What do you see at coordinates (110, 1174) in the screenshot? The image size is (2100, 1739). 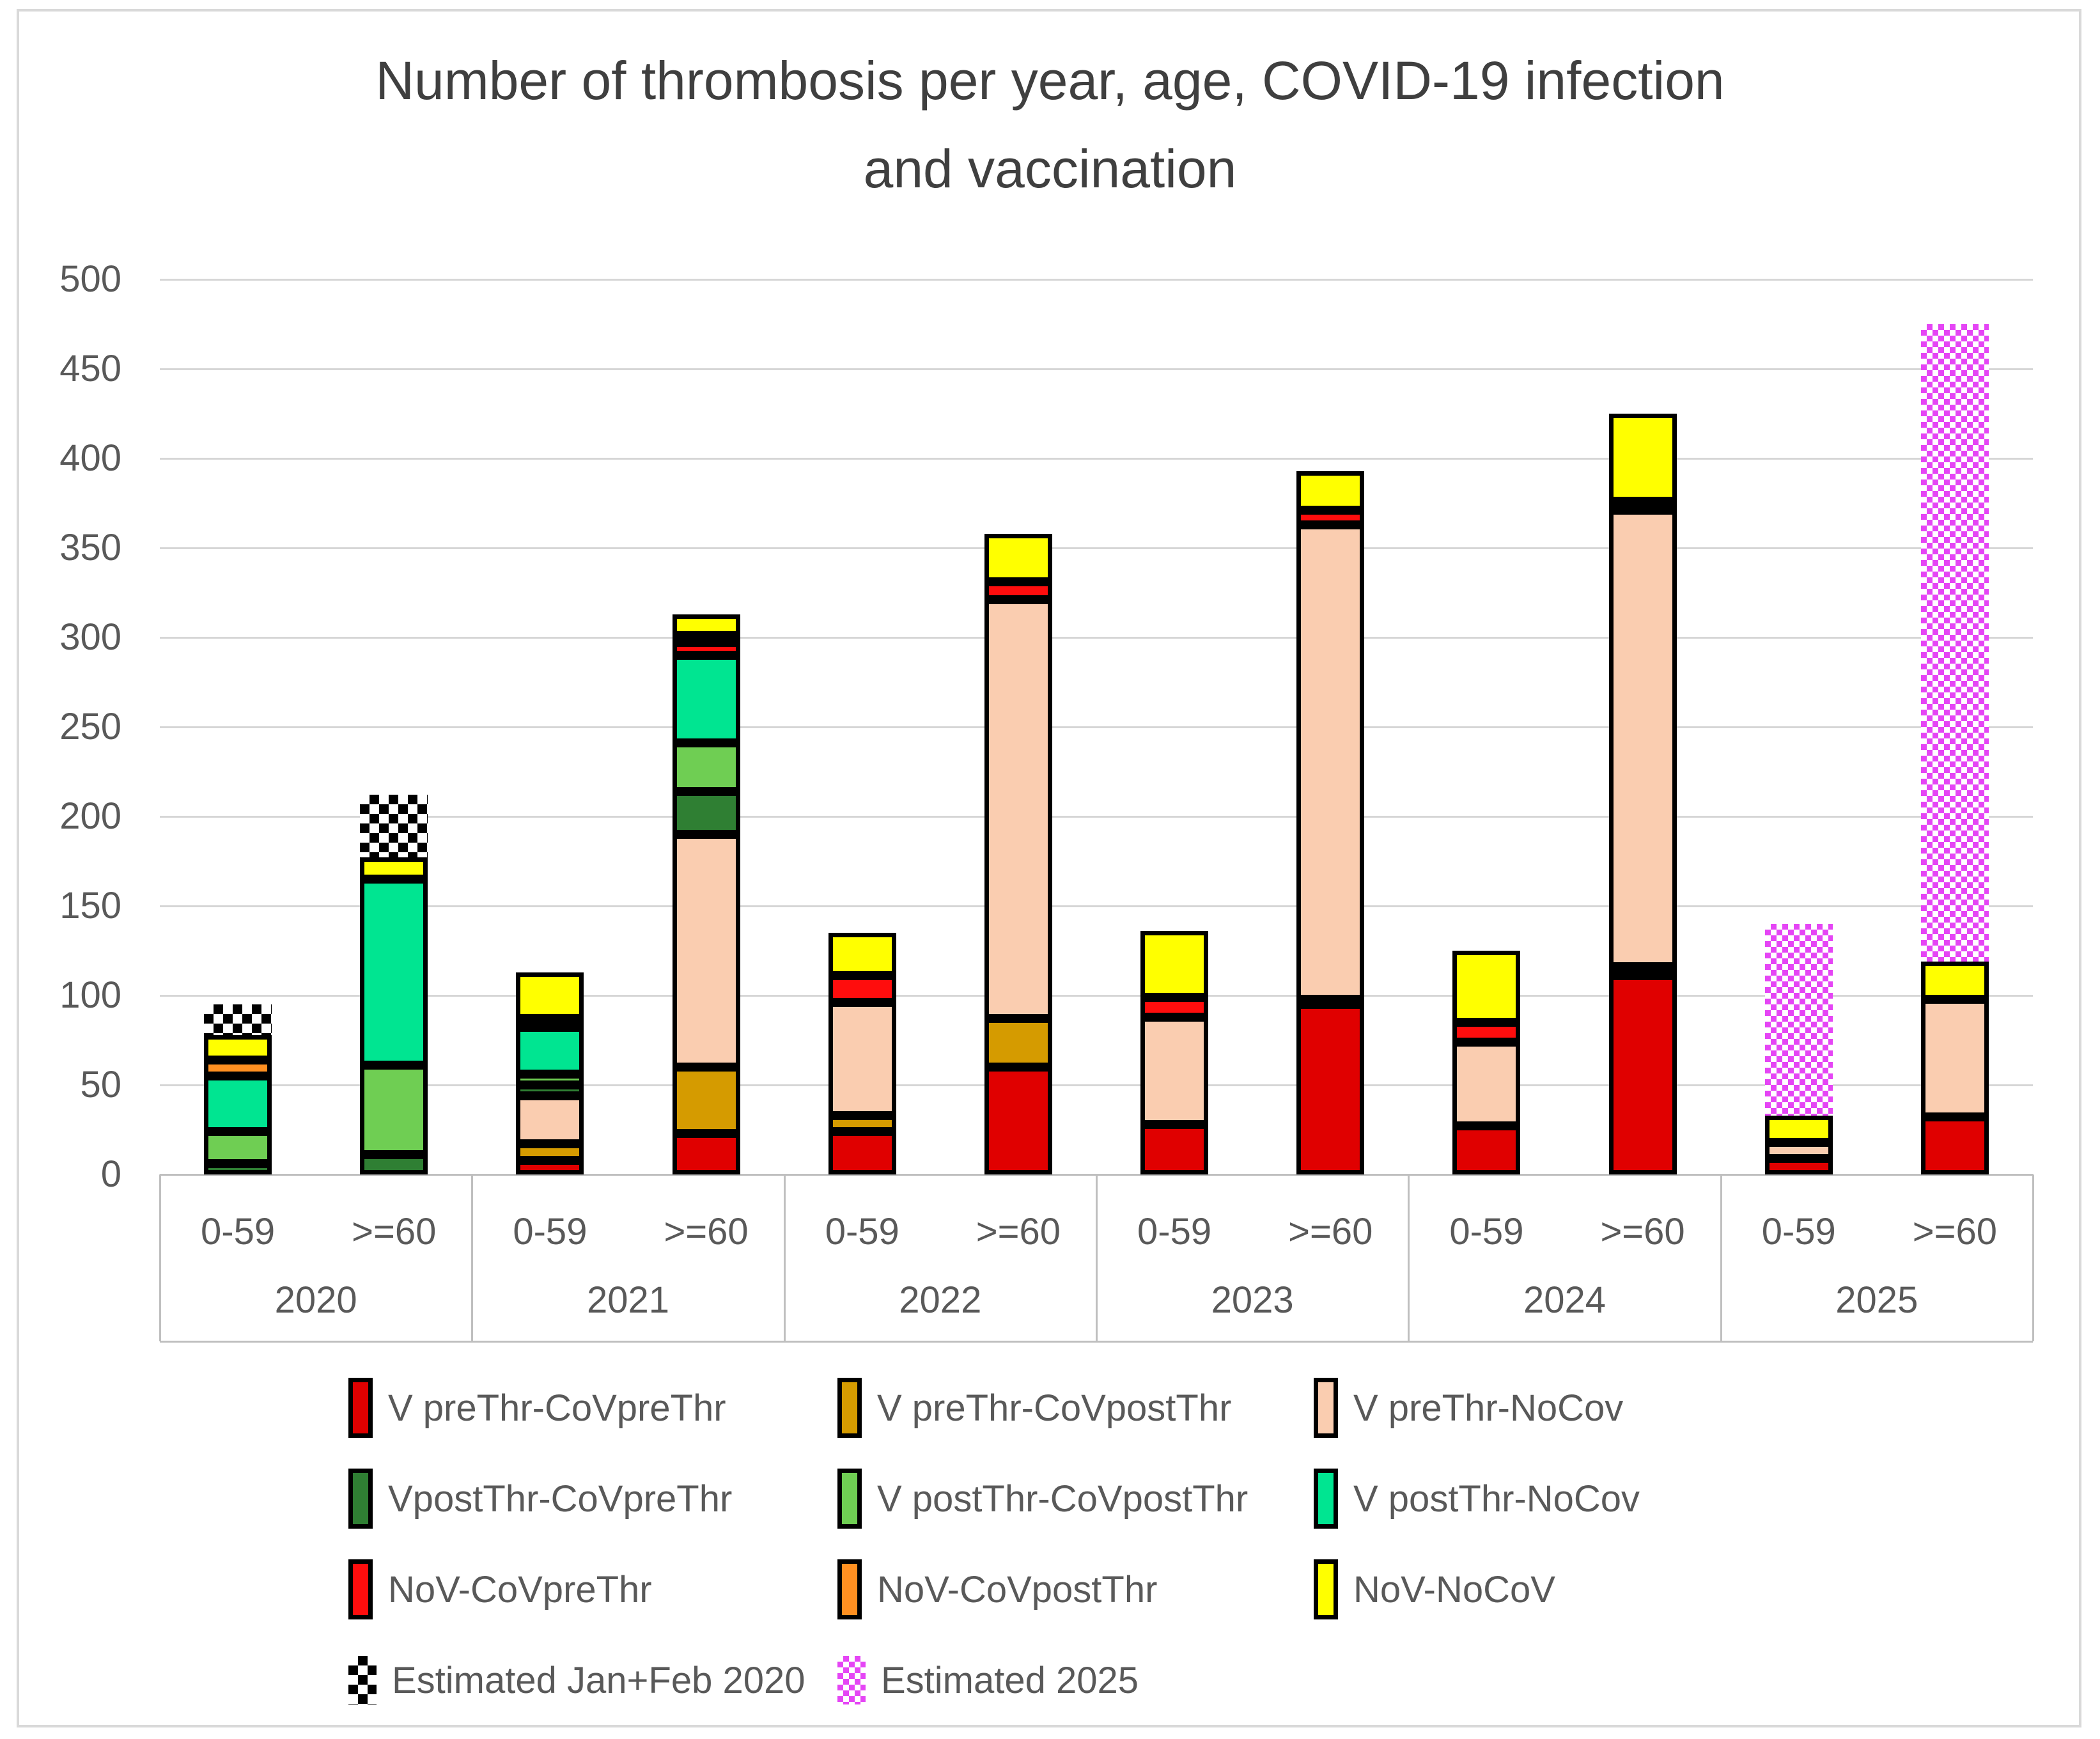 I see `y-axis-tick-label: 0` at bounding box center [110, 1174].